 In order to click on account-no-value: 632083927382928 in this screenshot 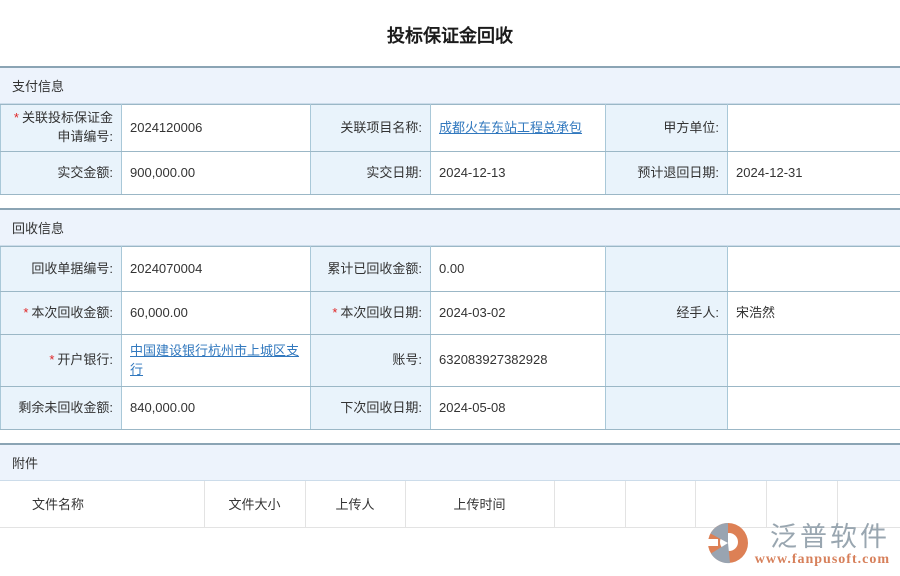, I will do `click(518, 360)`.